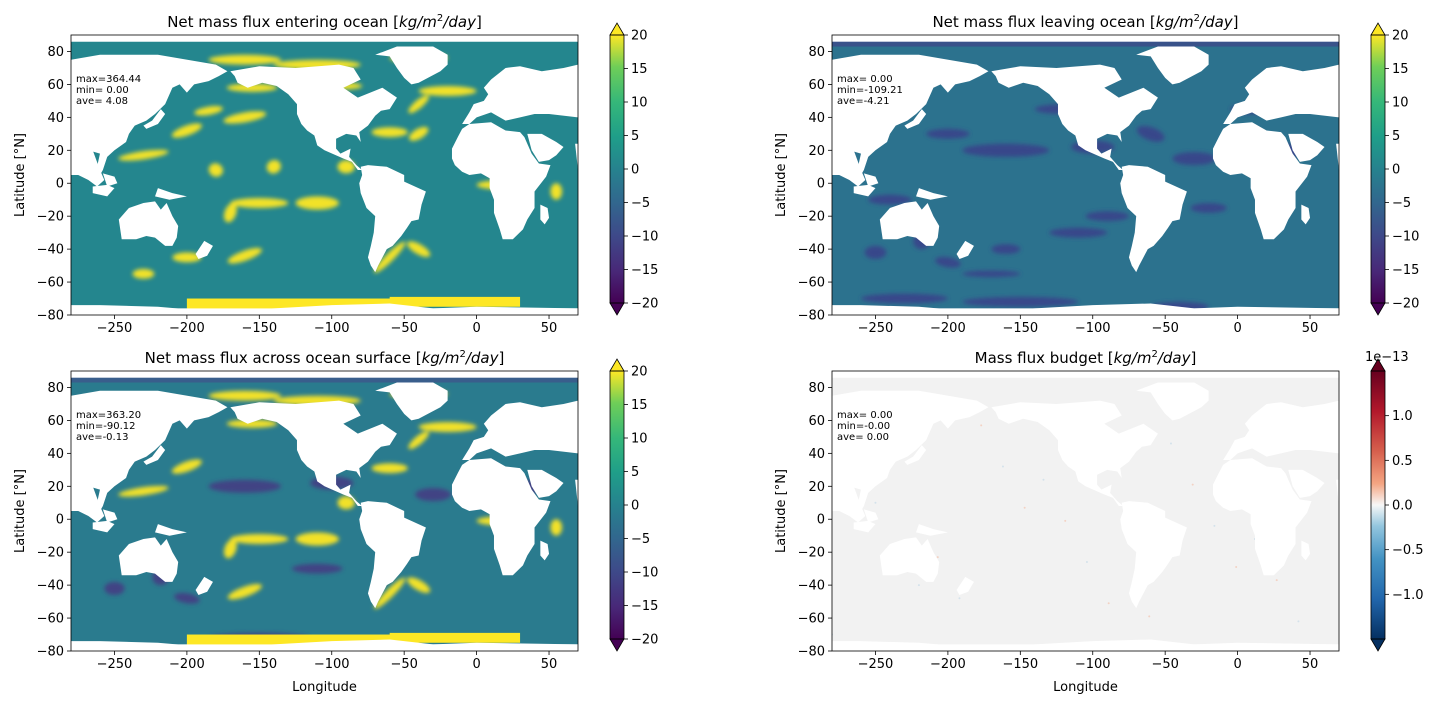  What do you see at coordinates (50, 316) in the screenshot?
I see `y-tick-label: −80` at bounding box center [50, 316].